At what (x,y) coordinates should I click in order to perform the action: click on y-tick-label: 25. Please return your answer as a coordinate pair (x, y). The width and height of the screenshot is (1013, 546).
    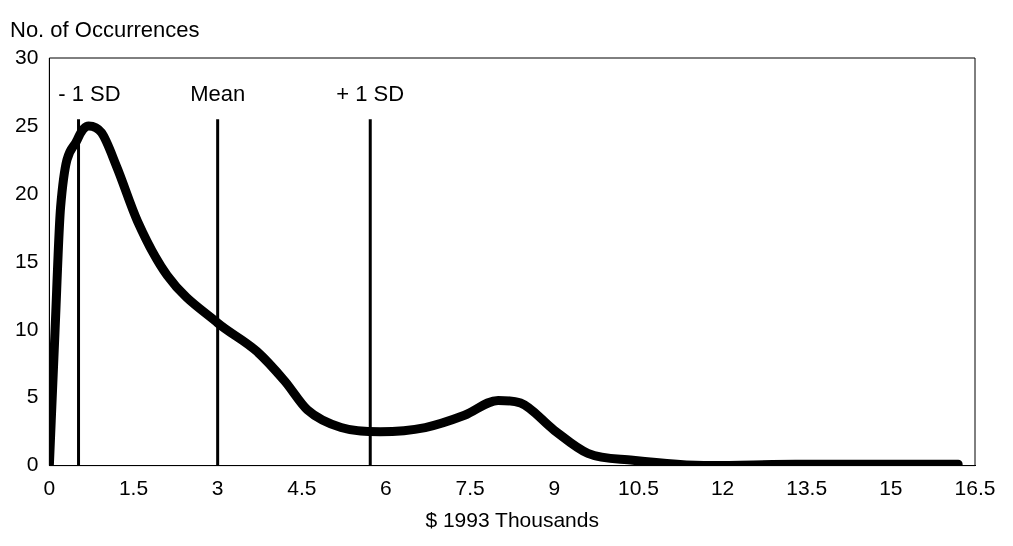
    Looking at the image, I should click on (27, 124).